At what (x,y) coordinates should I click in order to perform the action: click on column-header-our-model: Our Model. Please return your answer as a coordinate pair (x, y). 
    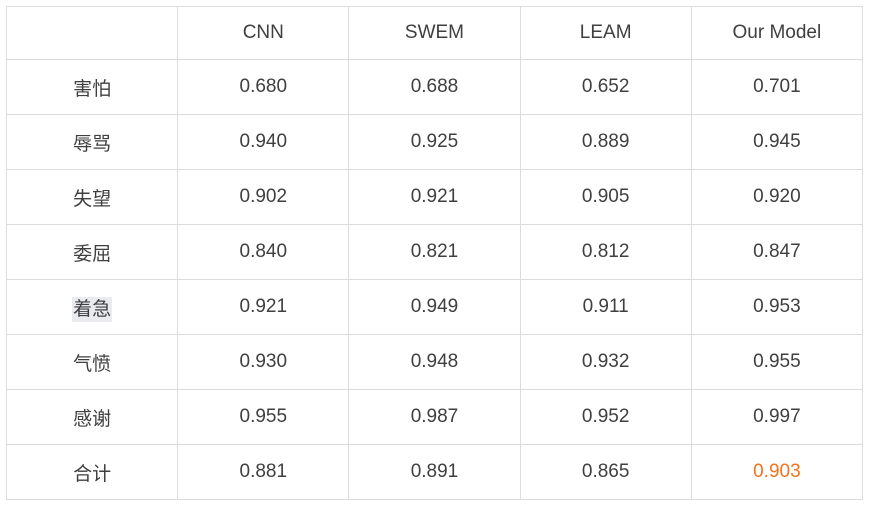
    Looking at the image, I should click on (777, 33).